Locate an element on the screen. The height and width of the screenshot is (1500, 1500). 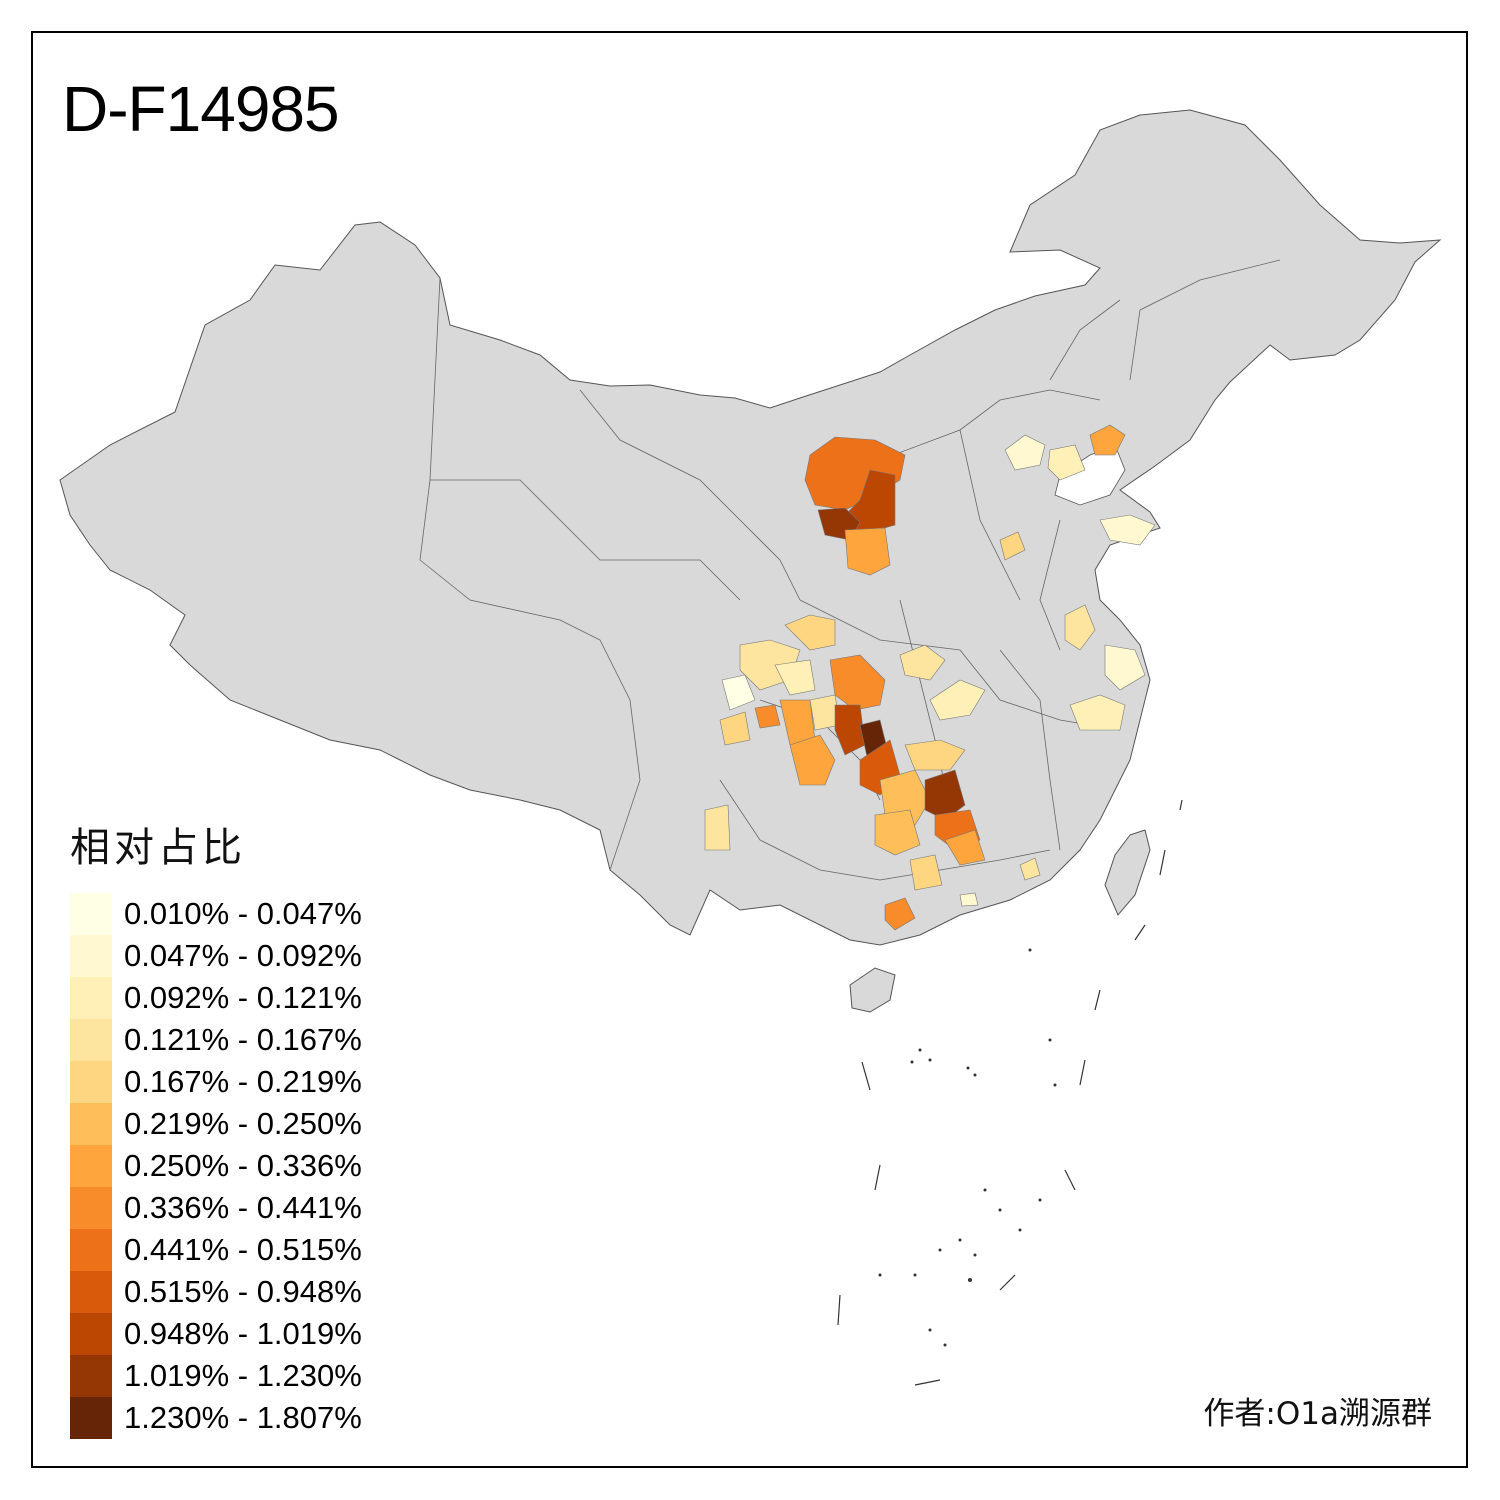
author-credit: 作者:O1a溯源群 is located at coordinates (1317, 1414).